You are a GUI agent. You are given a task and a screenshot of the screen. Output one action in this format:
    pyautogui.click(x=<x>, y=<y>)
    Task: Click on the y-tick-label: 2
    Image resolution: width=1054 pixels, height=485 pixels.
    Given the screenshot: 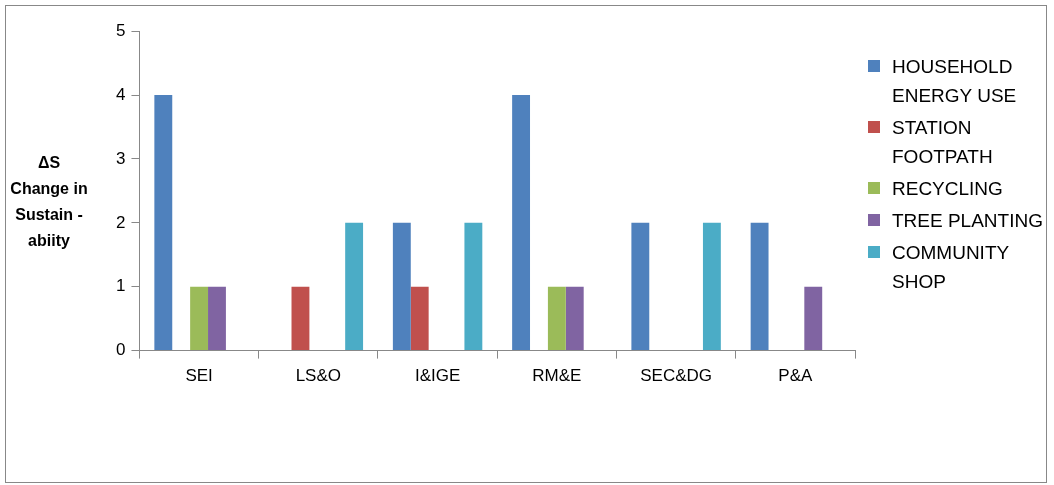 What is the action you would take?
    pyautogui.click(x=120, y=222)
    